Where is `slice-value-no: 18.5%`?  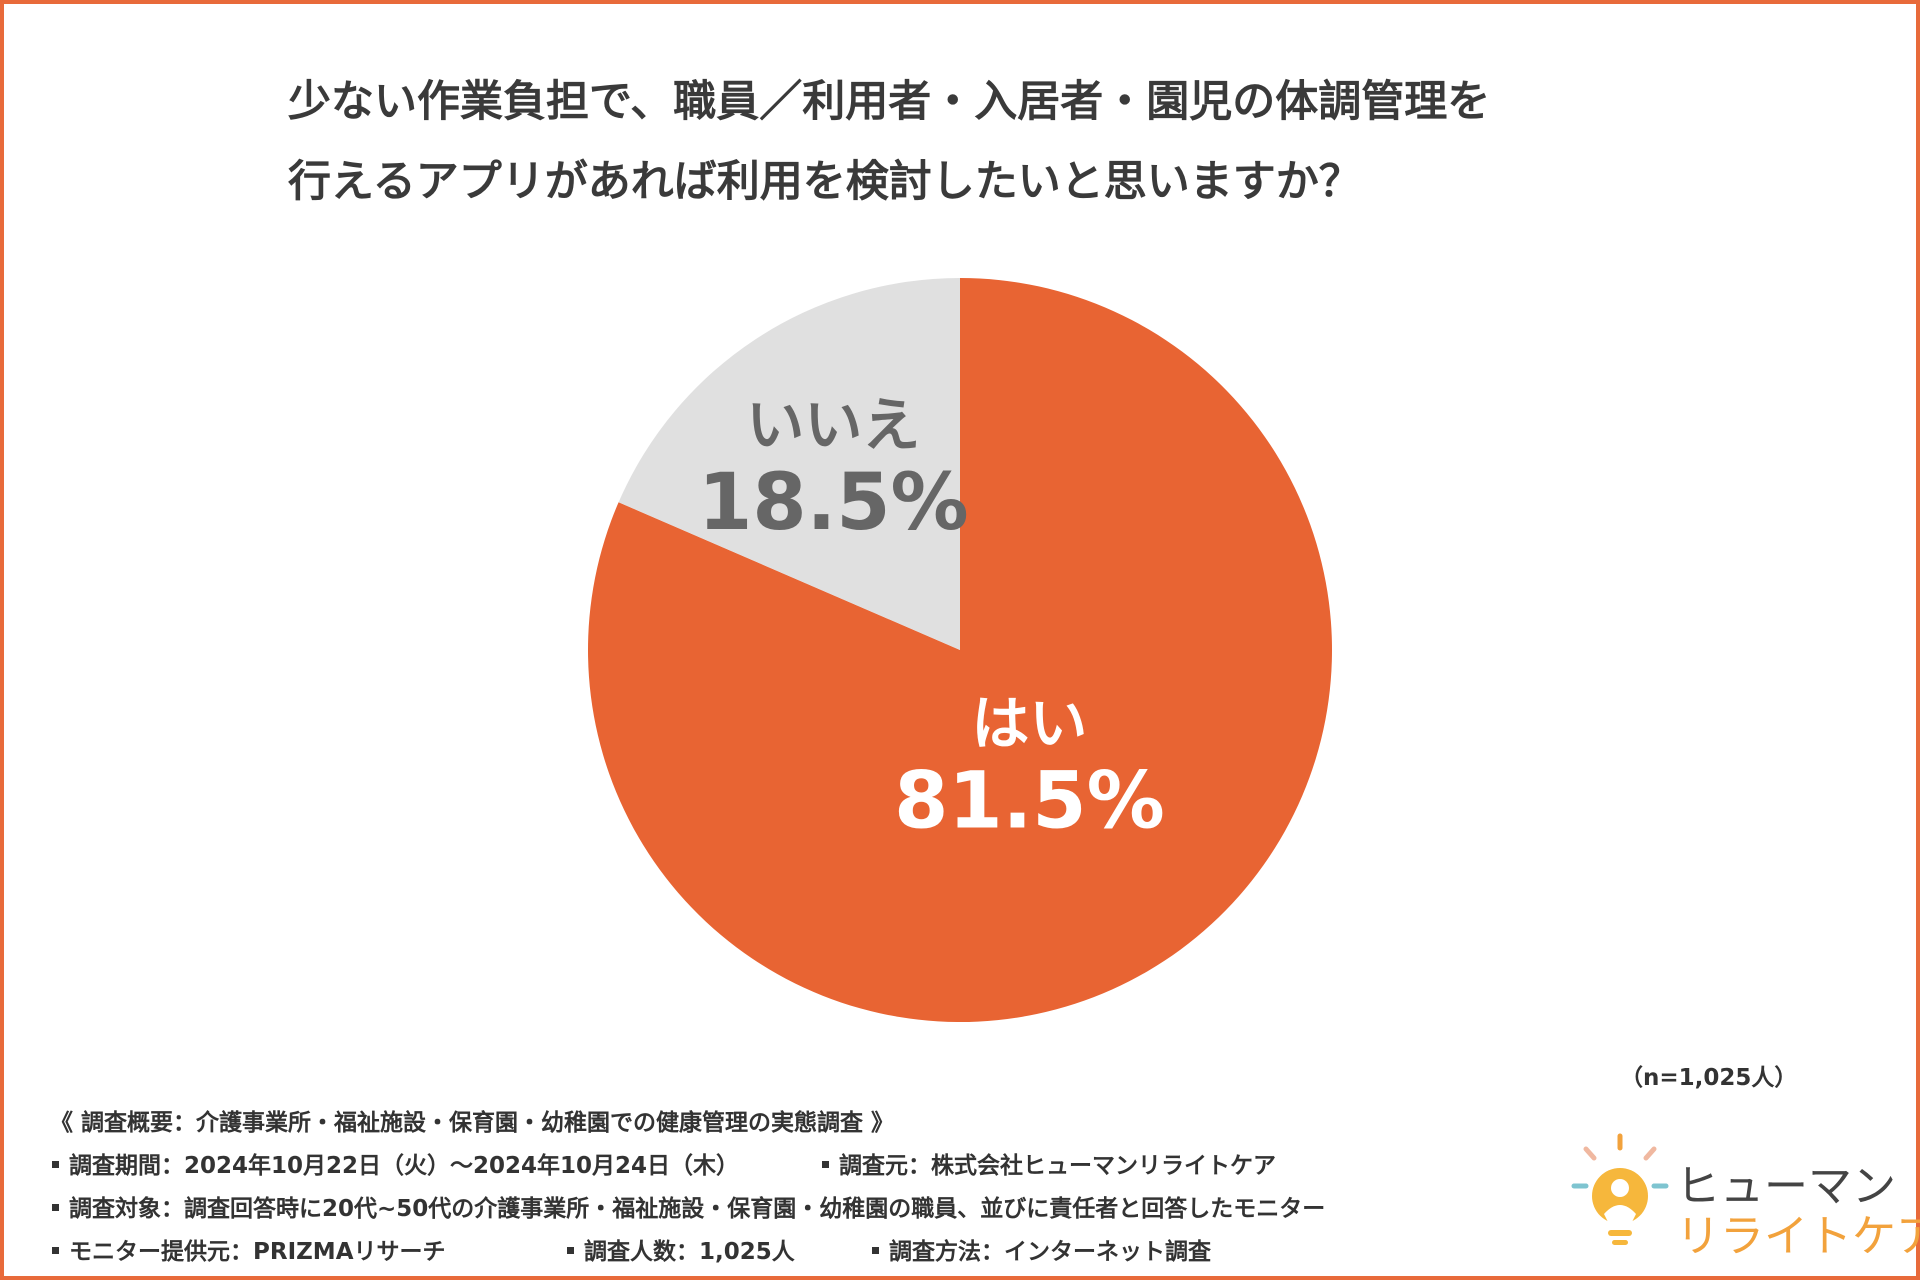
slice-value-no: 18.5% is located at coordinates (833, 503).